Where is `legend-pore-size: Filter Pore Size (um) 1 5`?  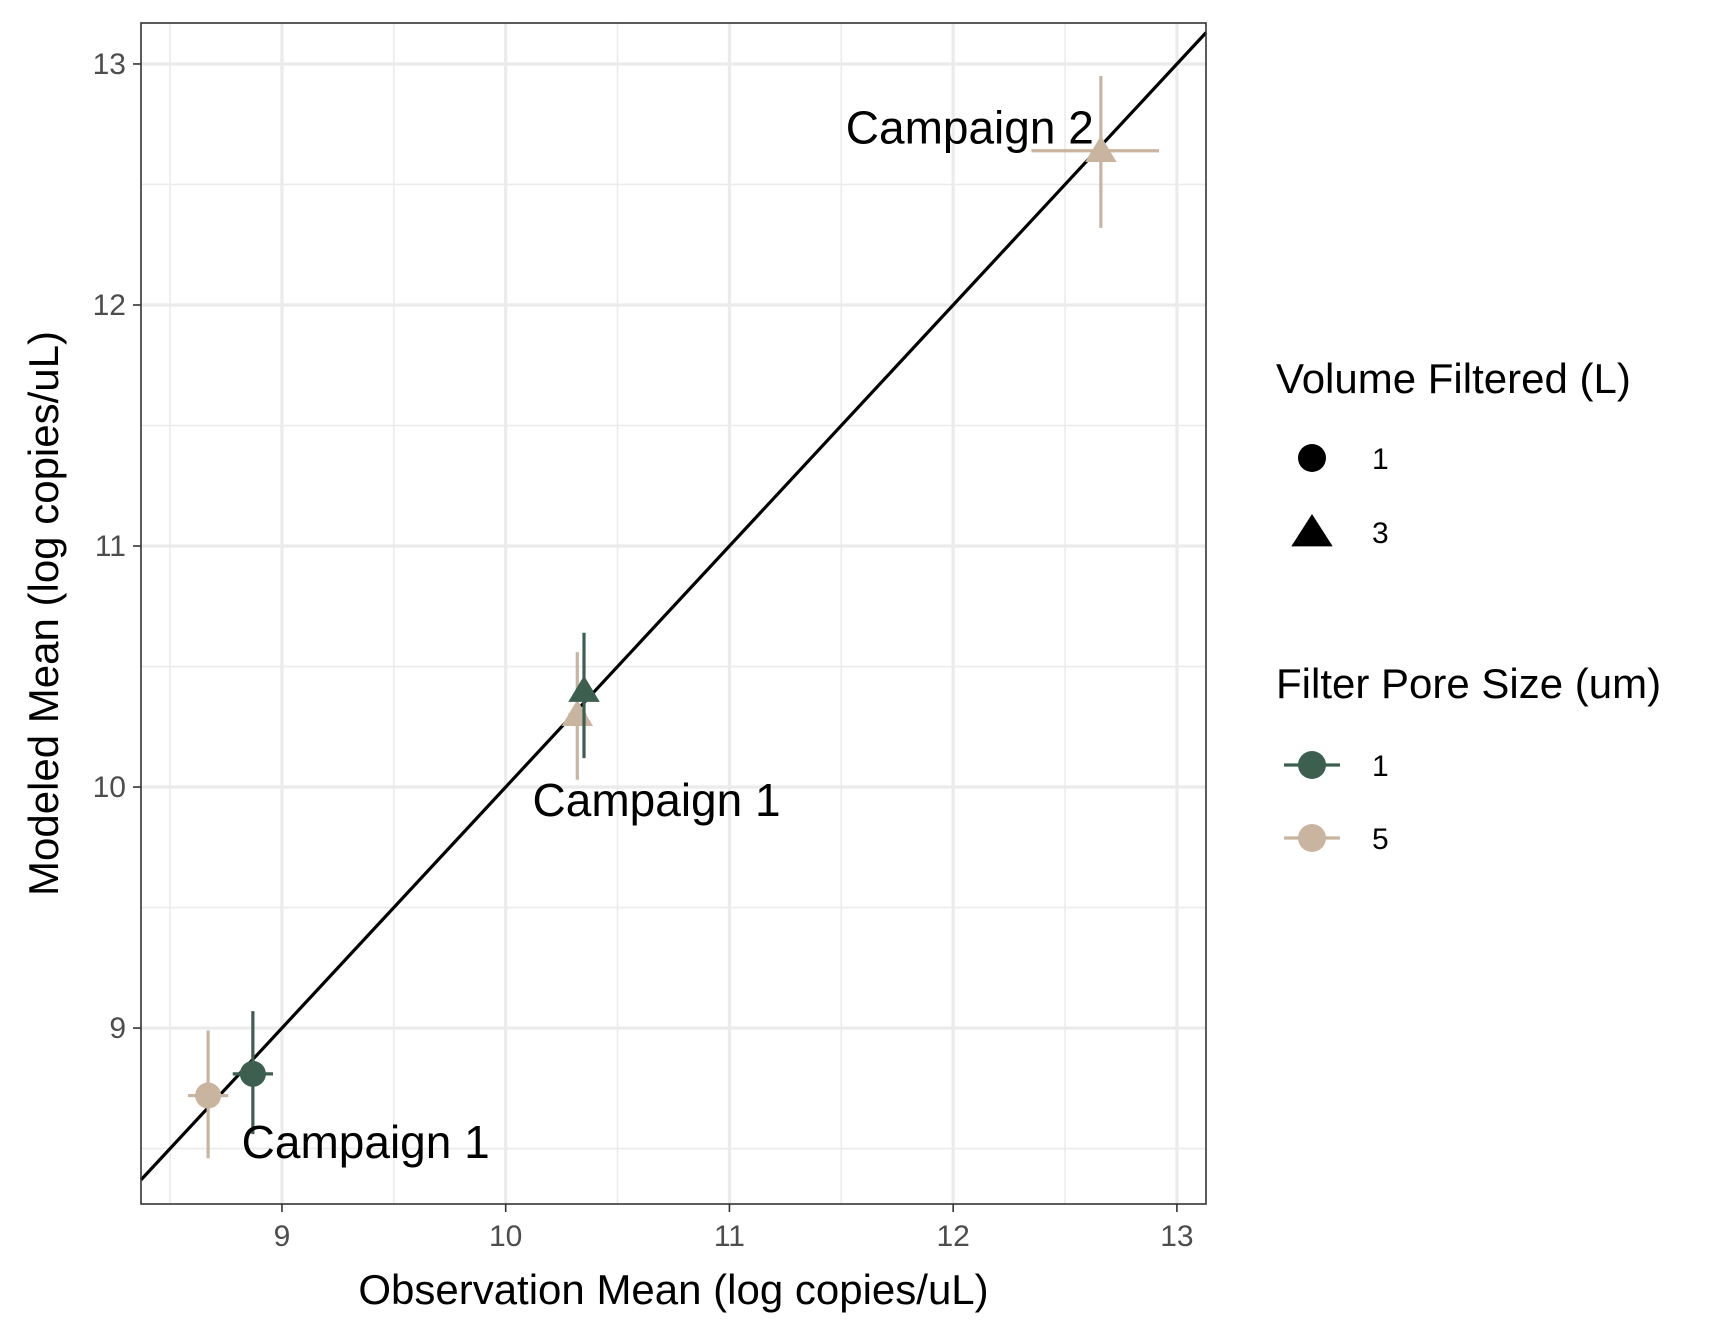 legend-pore-size: Filter Pore Size (um) 1 5 is located at coordinates (1468, 758).